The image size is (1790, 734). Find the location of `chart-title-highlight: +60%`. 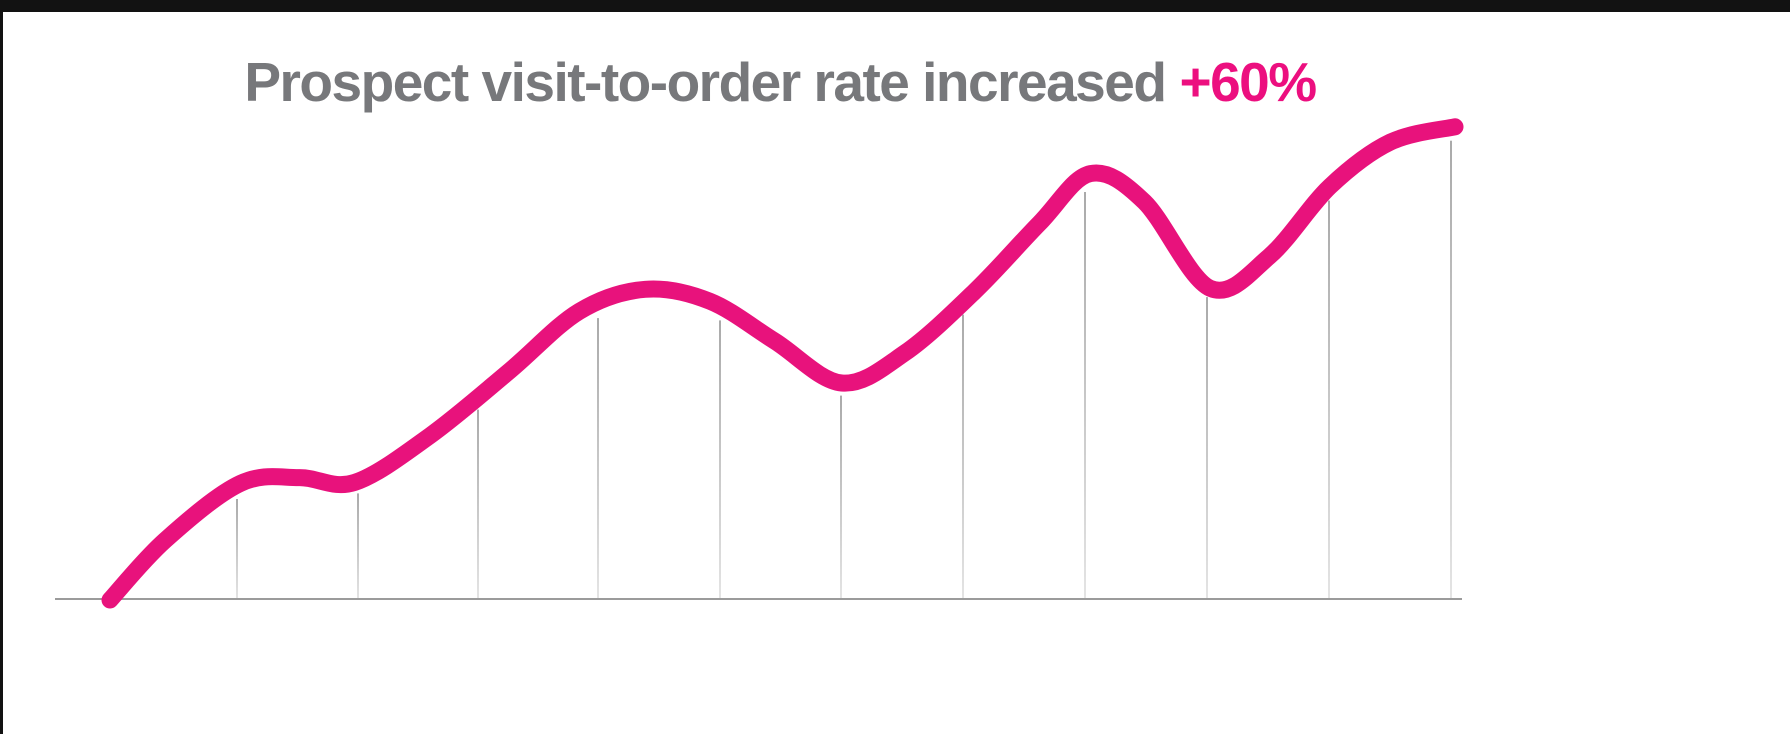

chart-title-highlight: +60% is located at coordinates (1248, 82).